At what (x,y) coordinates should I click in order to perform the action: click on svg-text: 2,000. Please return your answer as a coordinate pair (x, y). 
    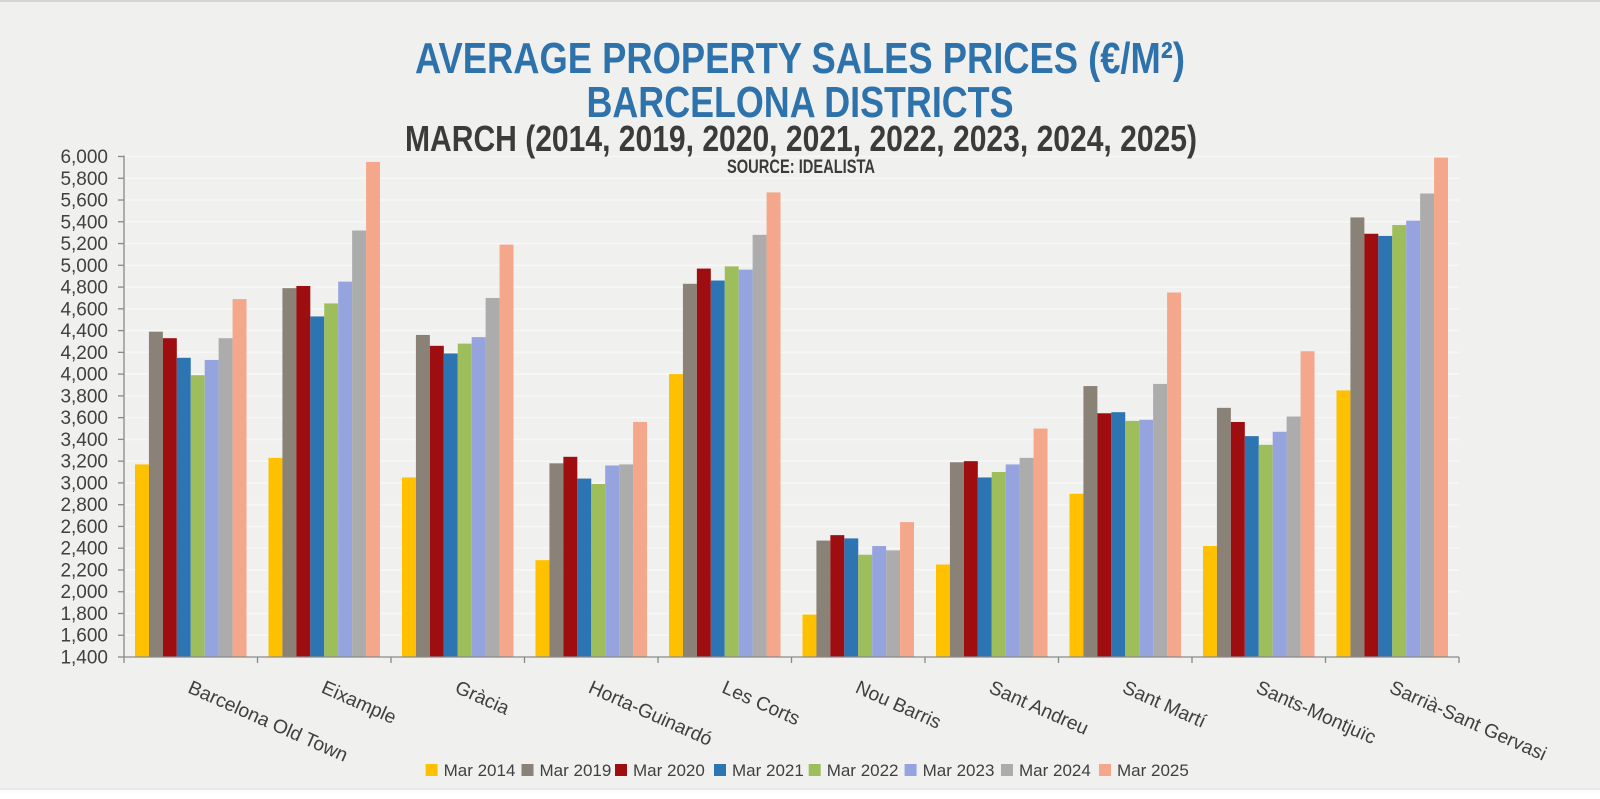
    Looking at the image, I should click on (84, 592).